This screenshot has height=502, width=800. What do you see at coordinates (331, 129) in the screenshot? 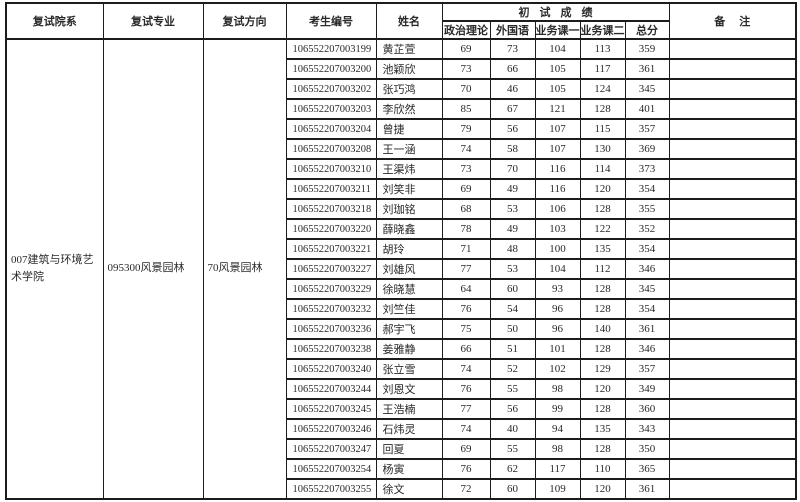
I see `candidate-no-cell: 106552207003204` at bounding box center [331, 129].